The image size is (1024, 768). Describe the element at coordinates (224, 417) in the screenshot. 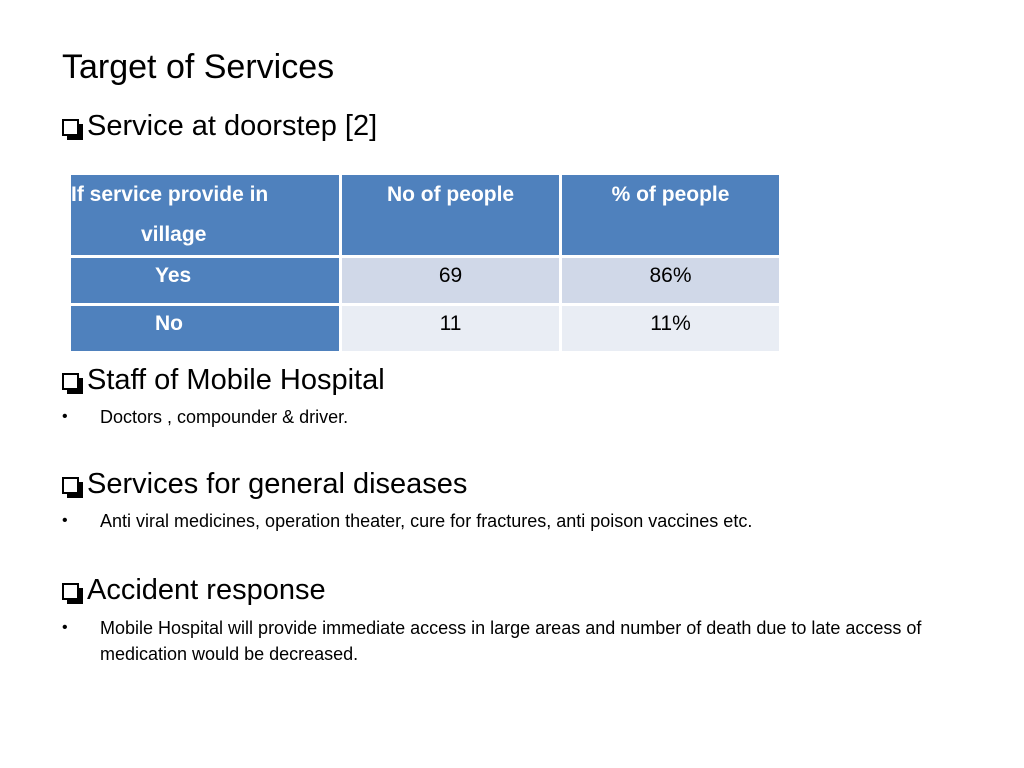

I see `bullet-text: Doctors , compounder & driver.` at that location.